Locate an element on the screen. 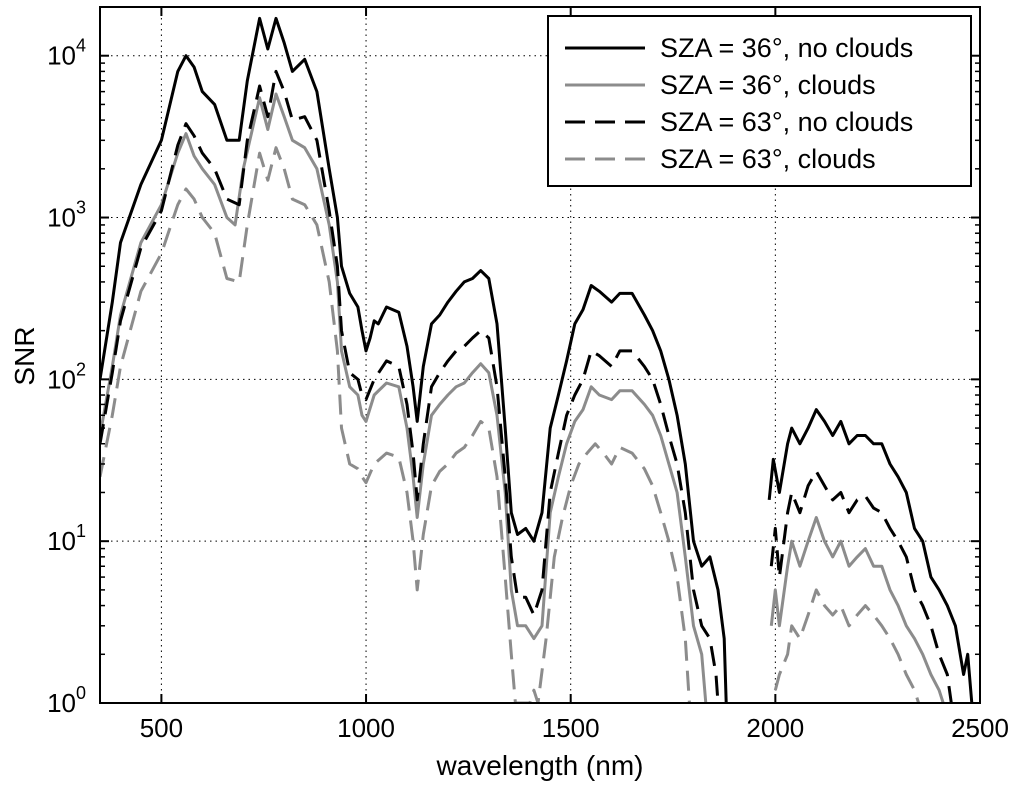 Image resolution: width=1024 pixels, height=789 pixels. y-tick-labels: 10⁰ 10¹ 10² 10³ 10⁴ is located at coordinates (66, 377).